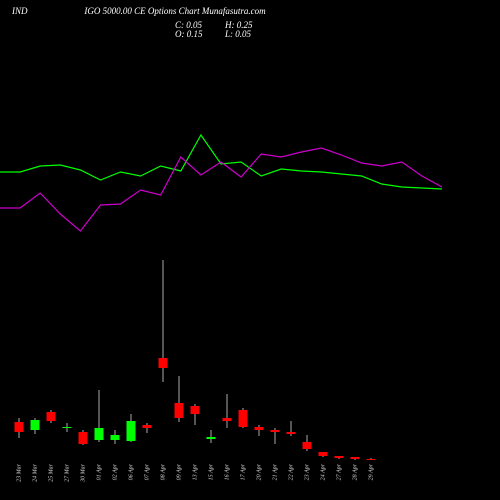 This screenshot has height=500, width=500. What do you see at coordinates (147, 471) in the screenshot?
I see `x-tick-label: 07 Apr` at bounding box center [147, 471].